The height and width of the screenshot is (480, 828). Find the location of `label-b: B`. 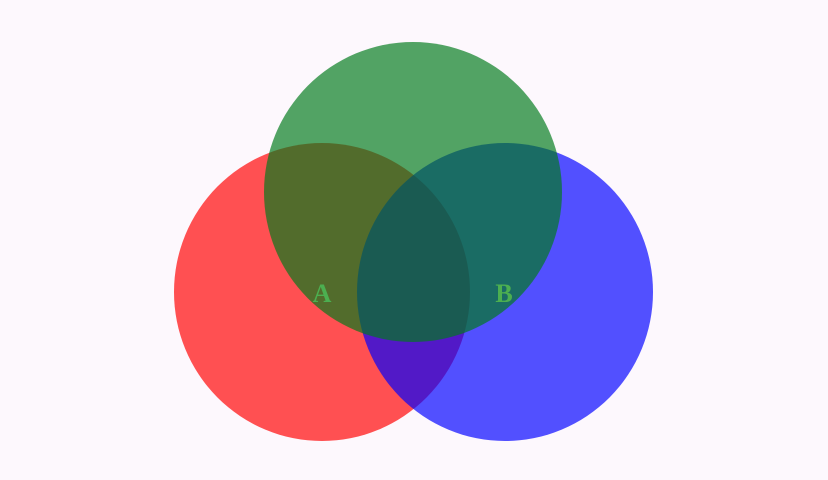

label-b: B is located at coordinates (503, 293).